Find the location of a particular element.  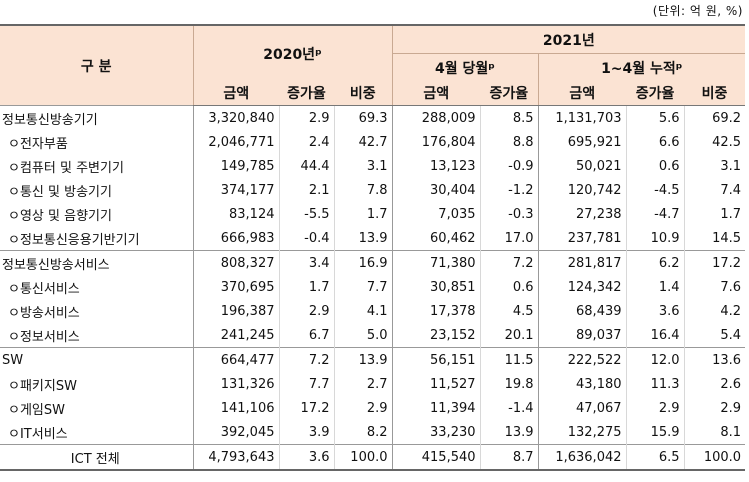

header-amount-cum: 금액 is located at coordinates (582, 93).